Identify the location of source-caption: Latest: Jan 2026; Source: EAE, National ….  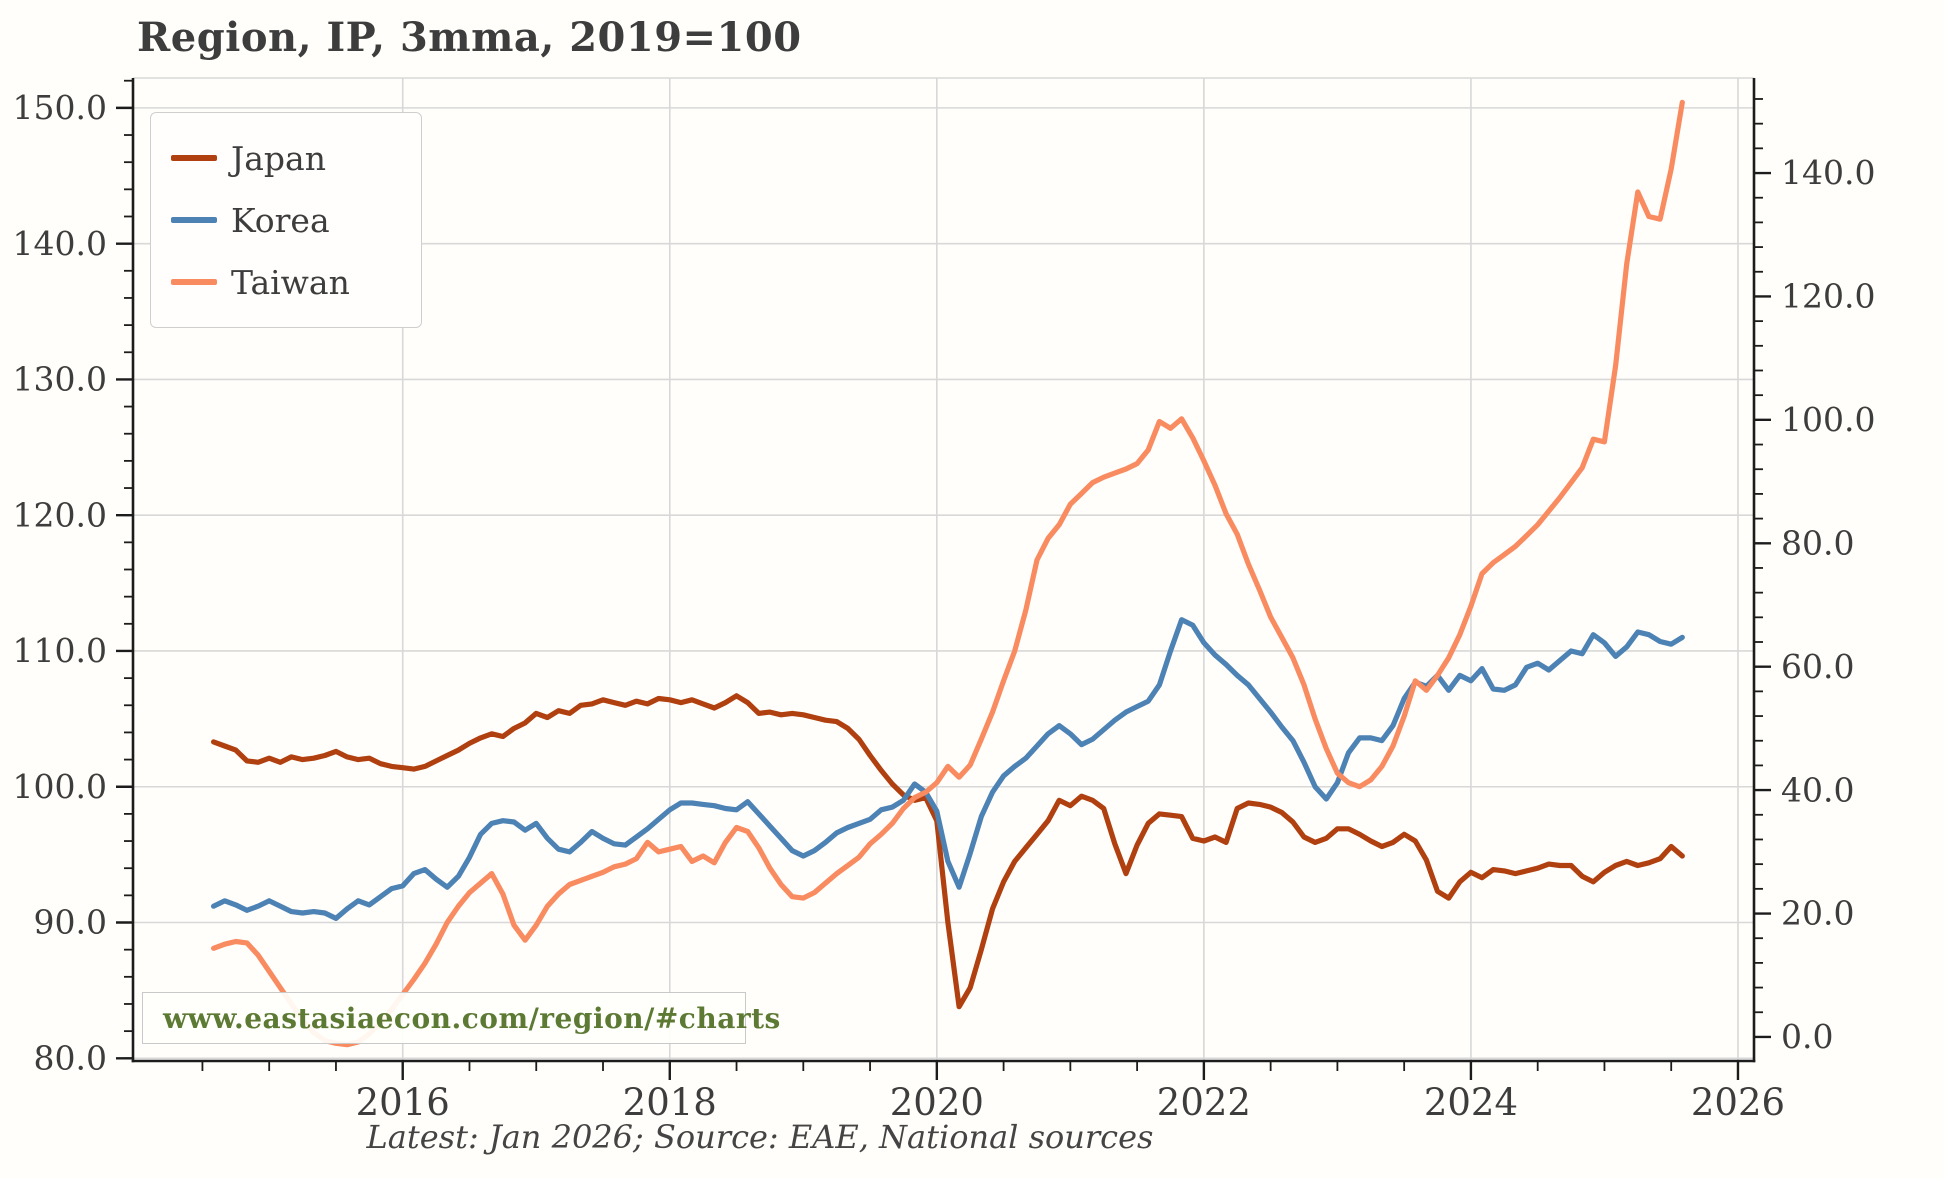
(760, 1137).